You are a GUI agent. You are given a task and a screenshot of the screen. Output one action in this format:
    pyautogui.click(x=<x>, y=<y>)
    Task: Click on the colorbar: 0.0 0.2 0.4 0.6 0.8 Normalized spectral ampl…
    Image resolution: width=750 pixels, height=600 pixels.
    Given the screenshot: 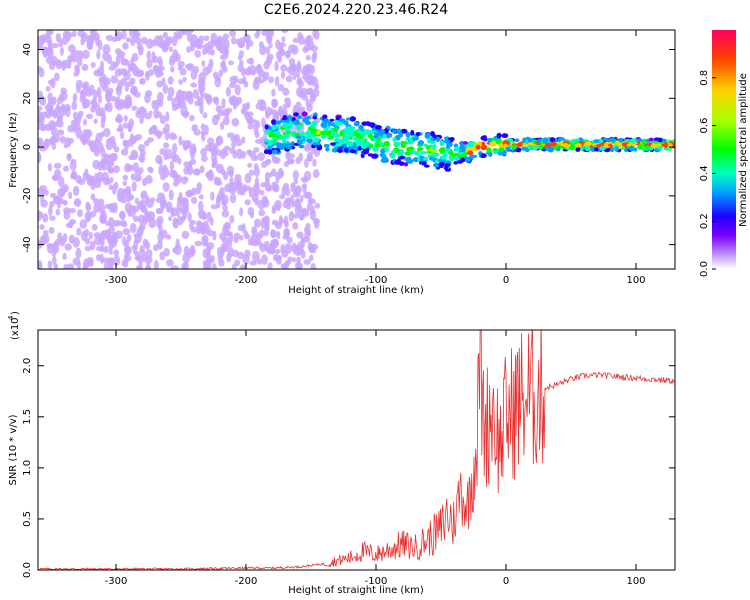 What is the action you would take?
    pyautogui.click(x=724, y=153)
    